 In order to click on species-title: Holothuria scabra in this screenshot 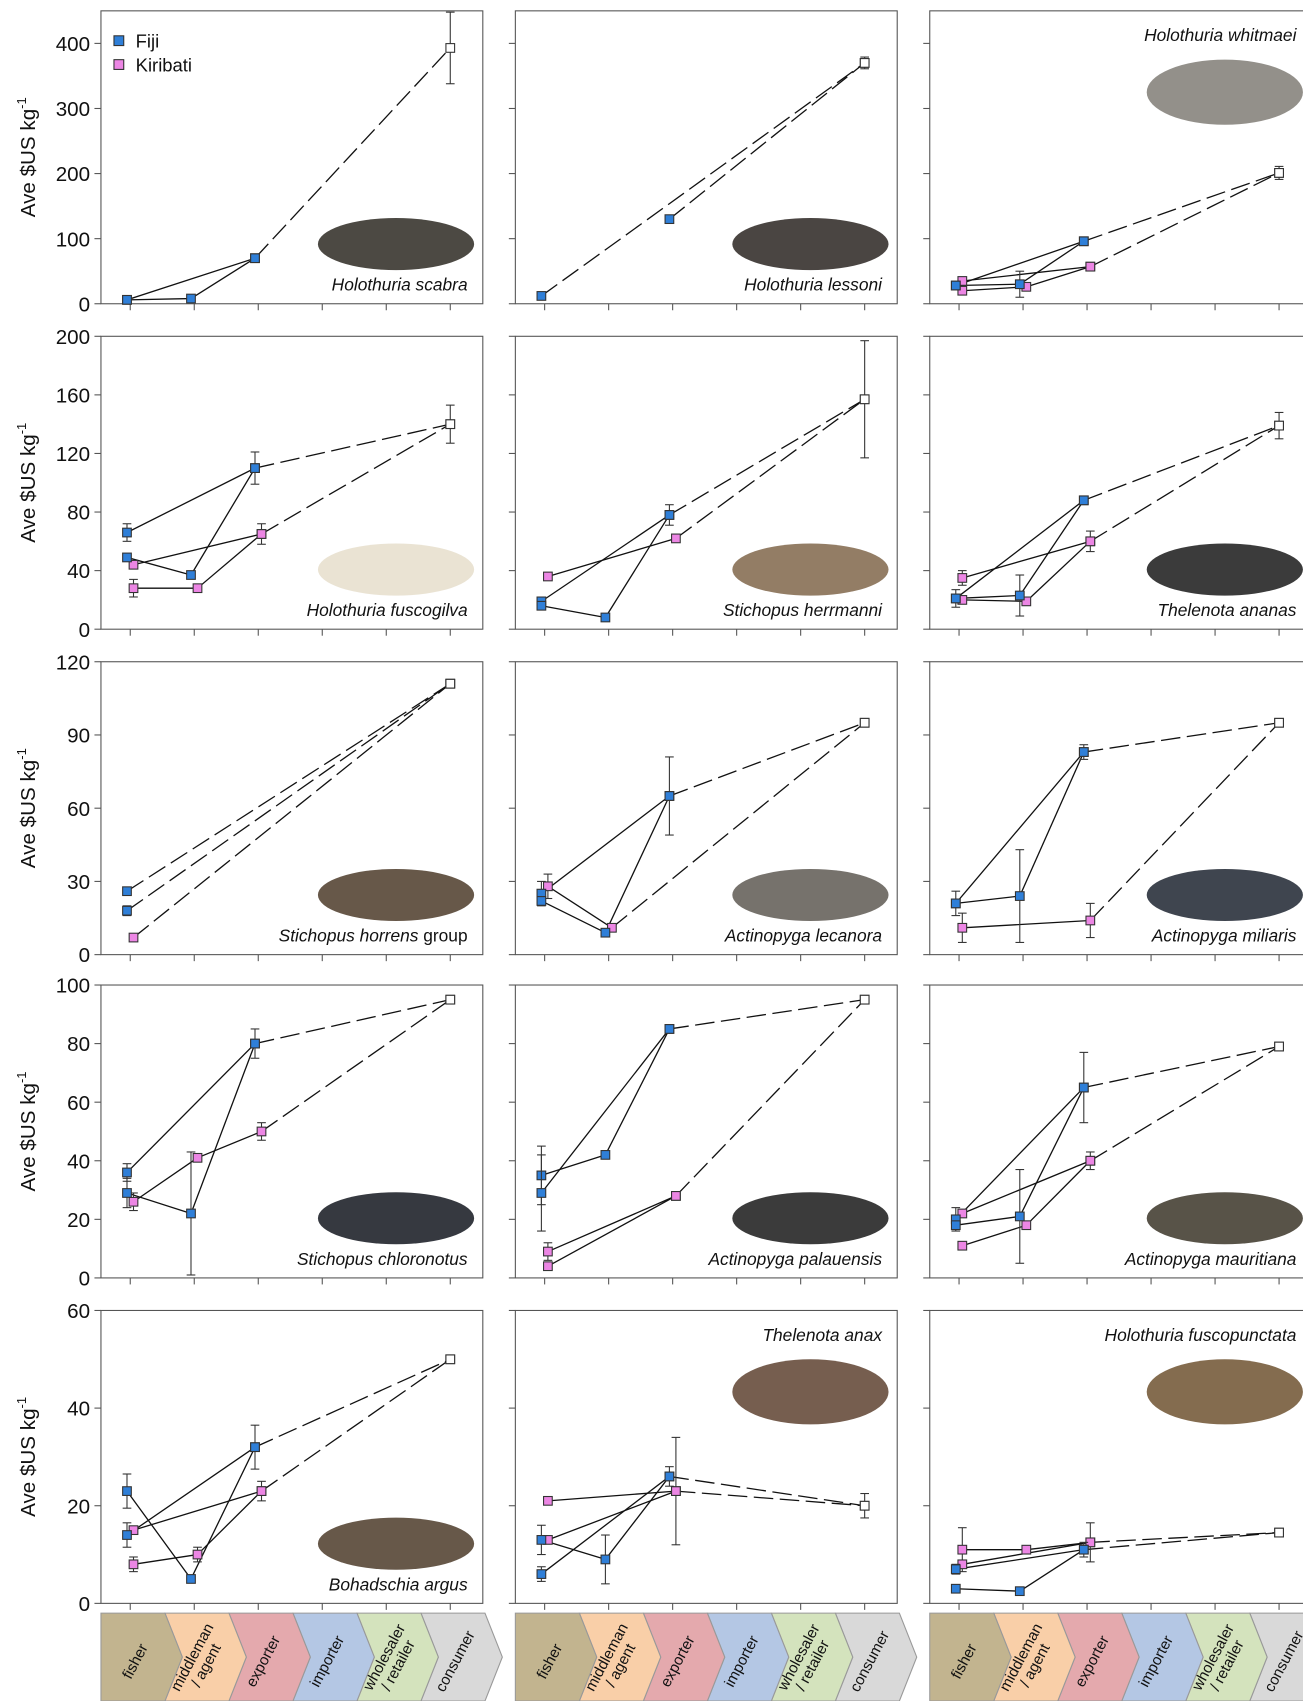, I will do `click(400, 285)`.